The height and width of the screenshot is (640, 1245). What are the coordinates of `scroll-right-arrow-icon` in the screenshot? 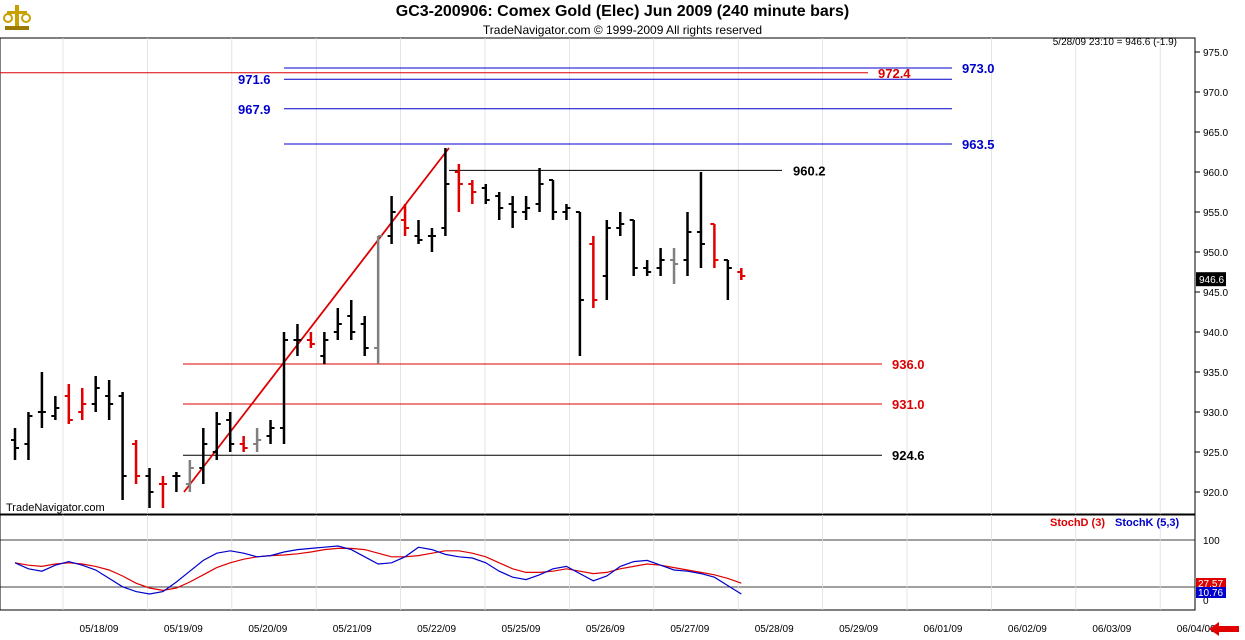 It's located at (1224, 629).